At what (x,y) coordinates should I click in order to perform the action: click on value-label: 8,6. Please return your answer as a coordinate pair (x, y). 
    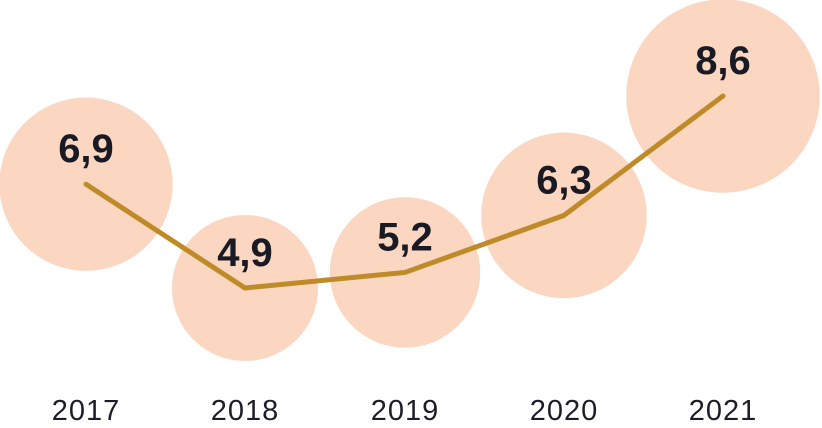
    Looking at the image, I should click on (723, 61).